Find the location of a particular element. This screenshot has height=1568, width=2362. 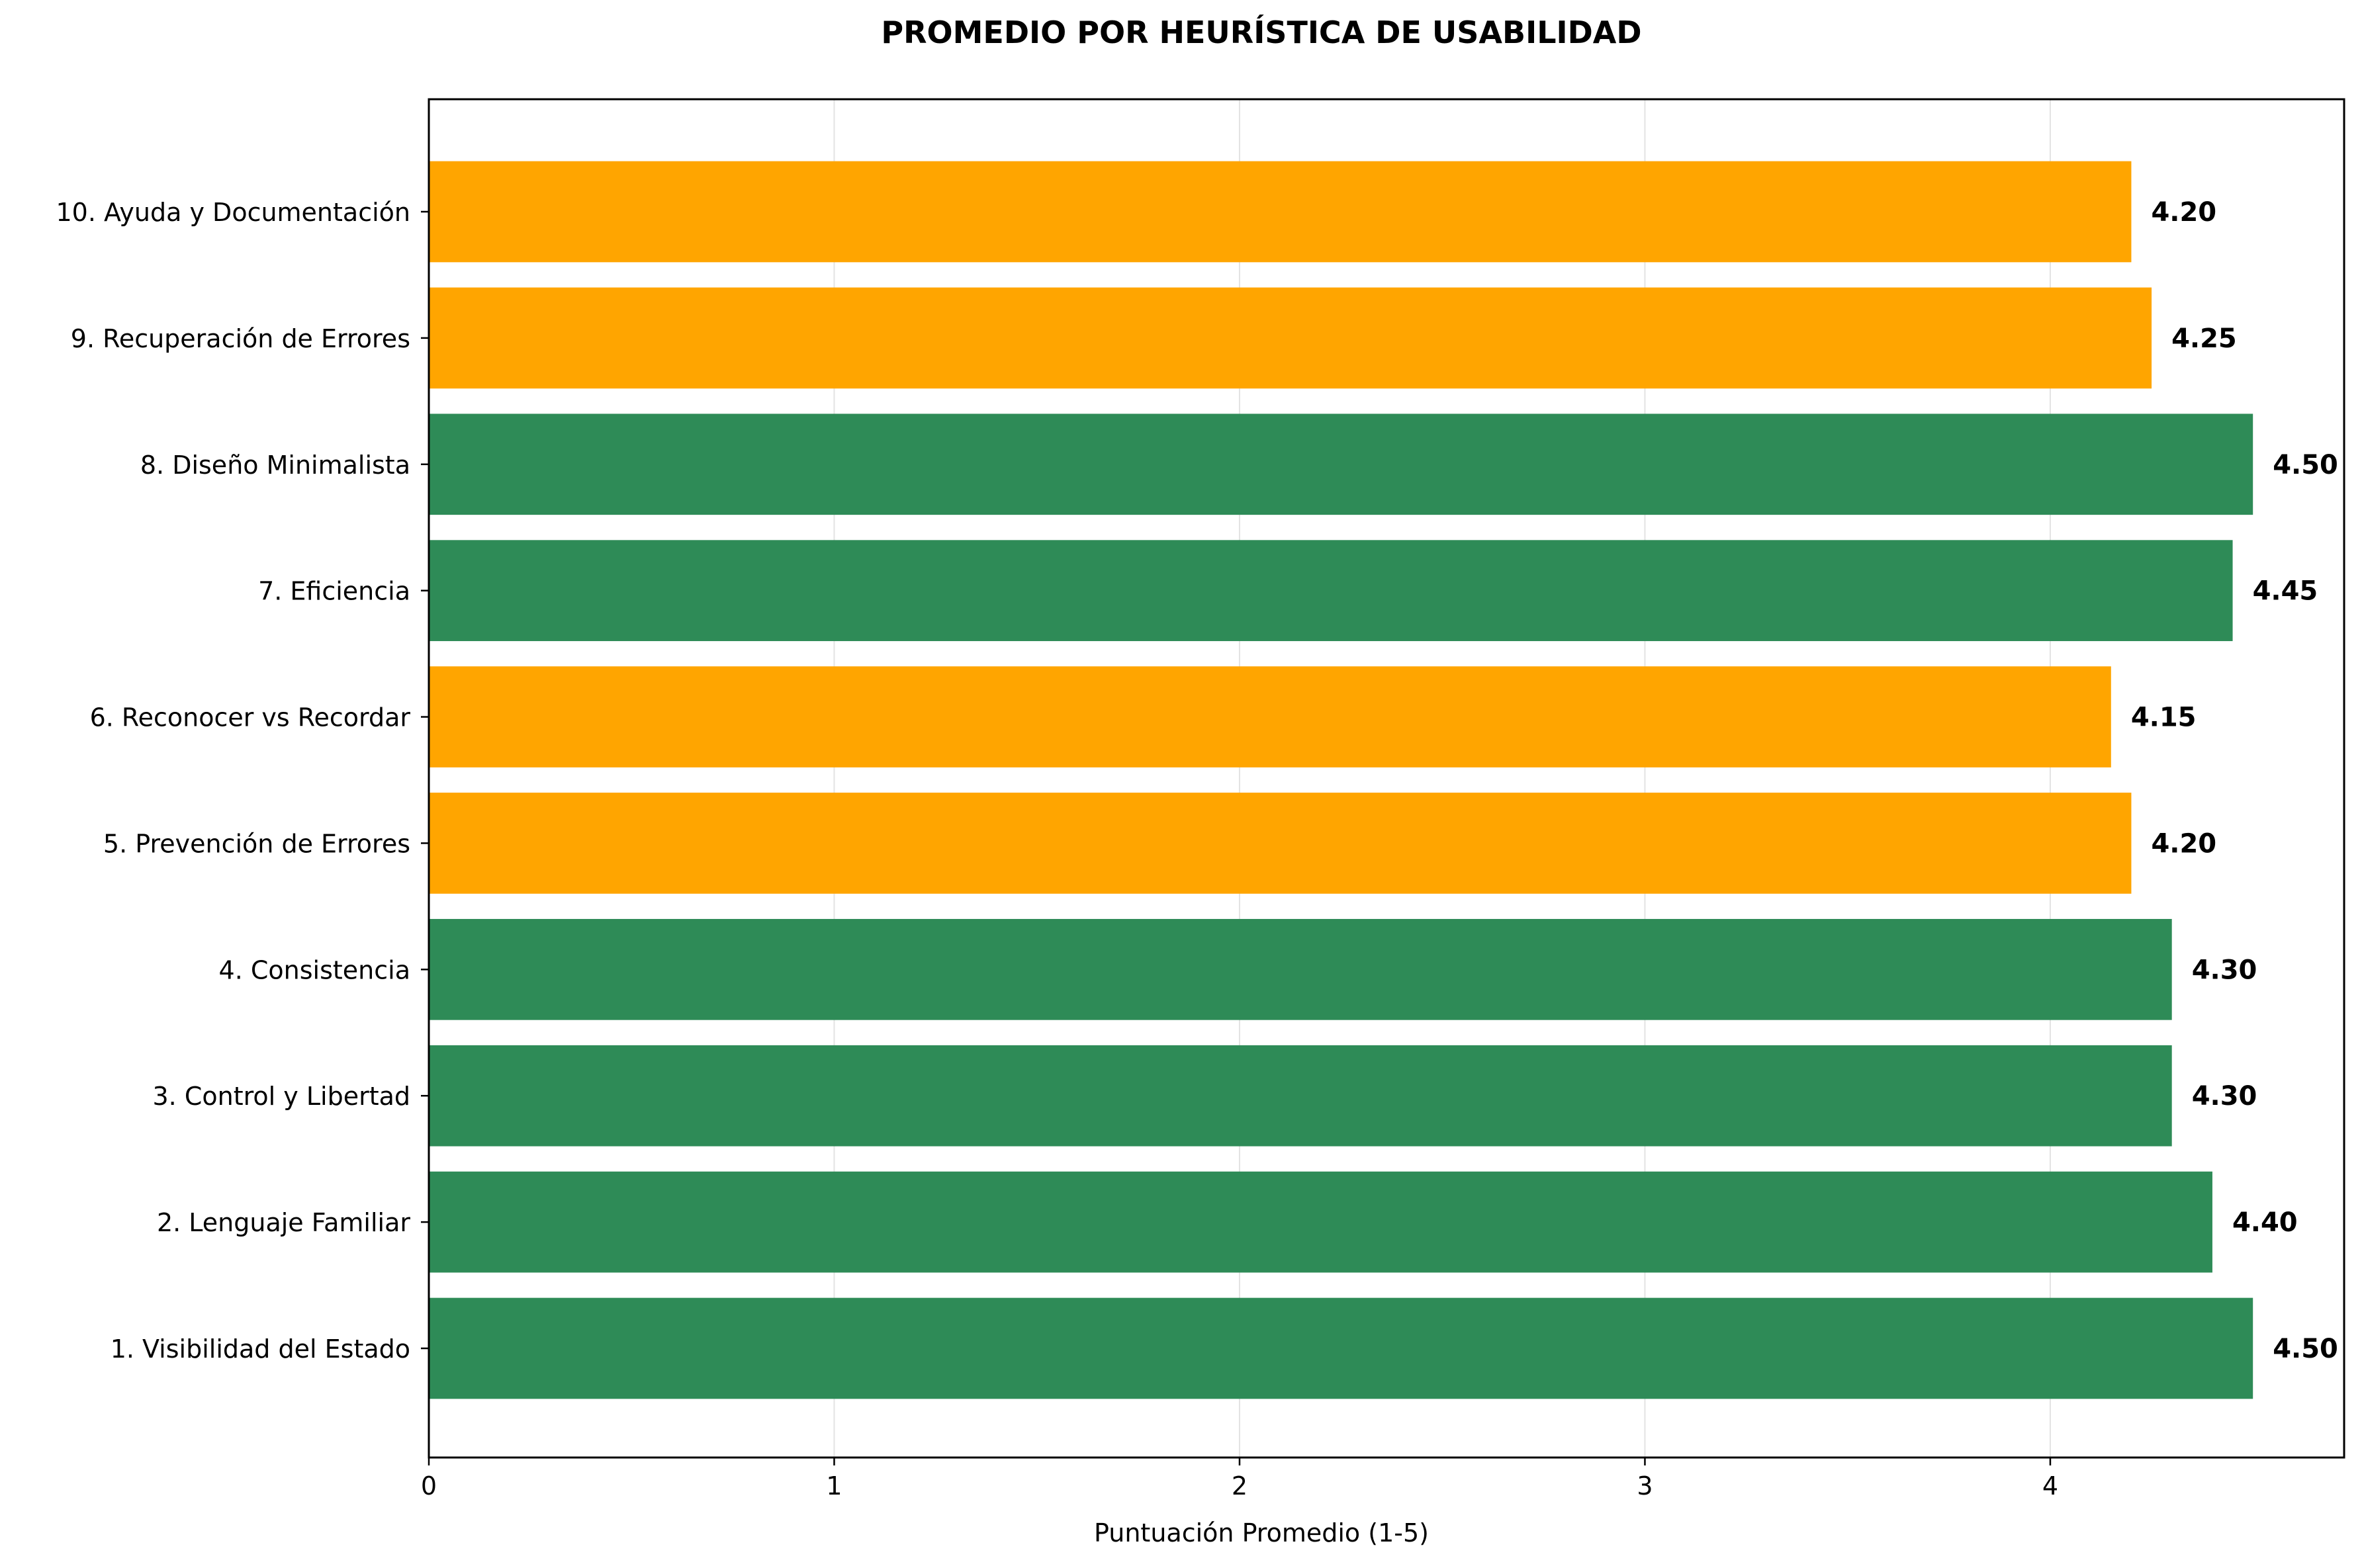

y-tick-label-4: 4. Consistencia is located at coordinates (314, 970).